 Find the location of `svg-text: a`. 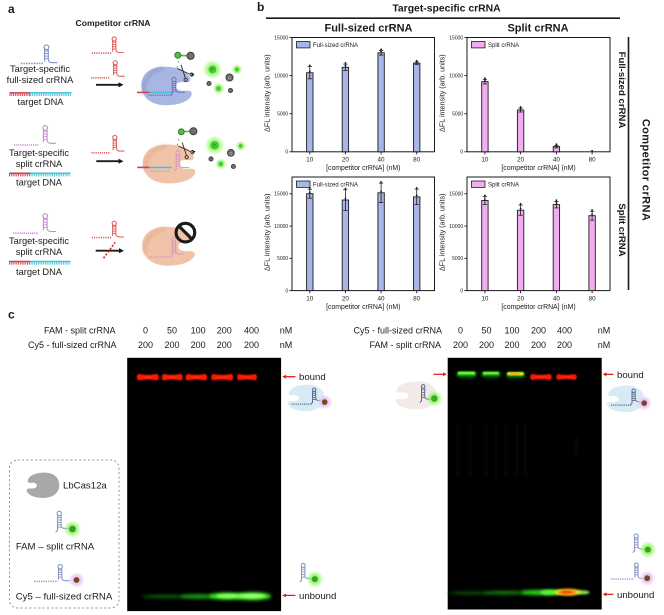

svg-text: a is located at coordinates (11, 9).